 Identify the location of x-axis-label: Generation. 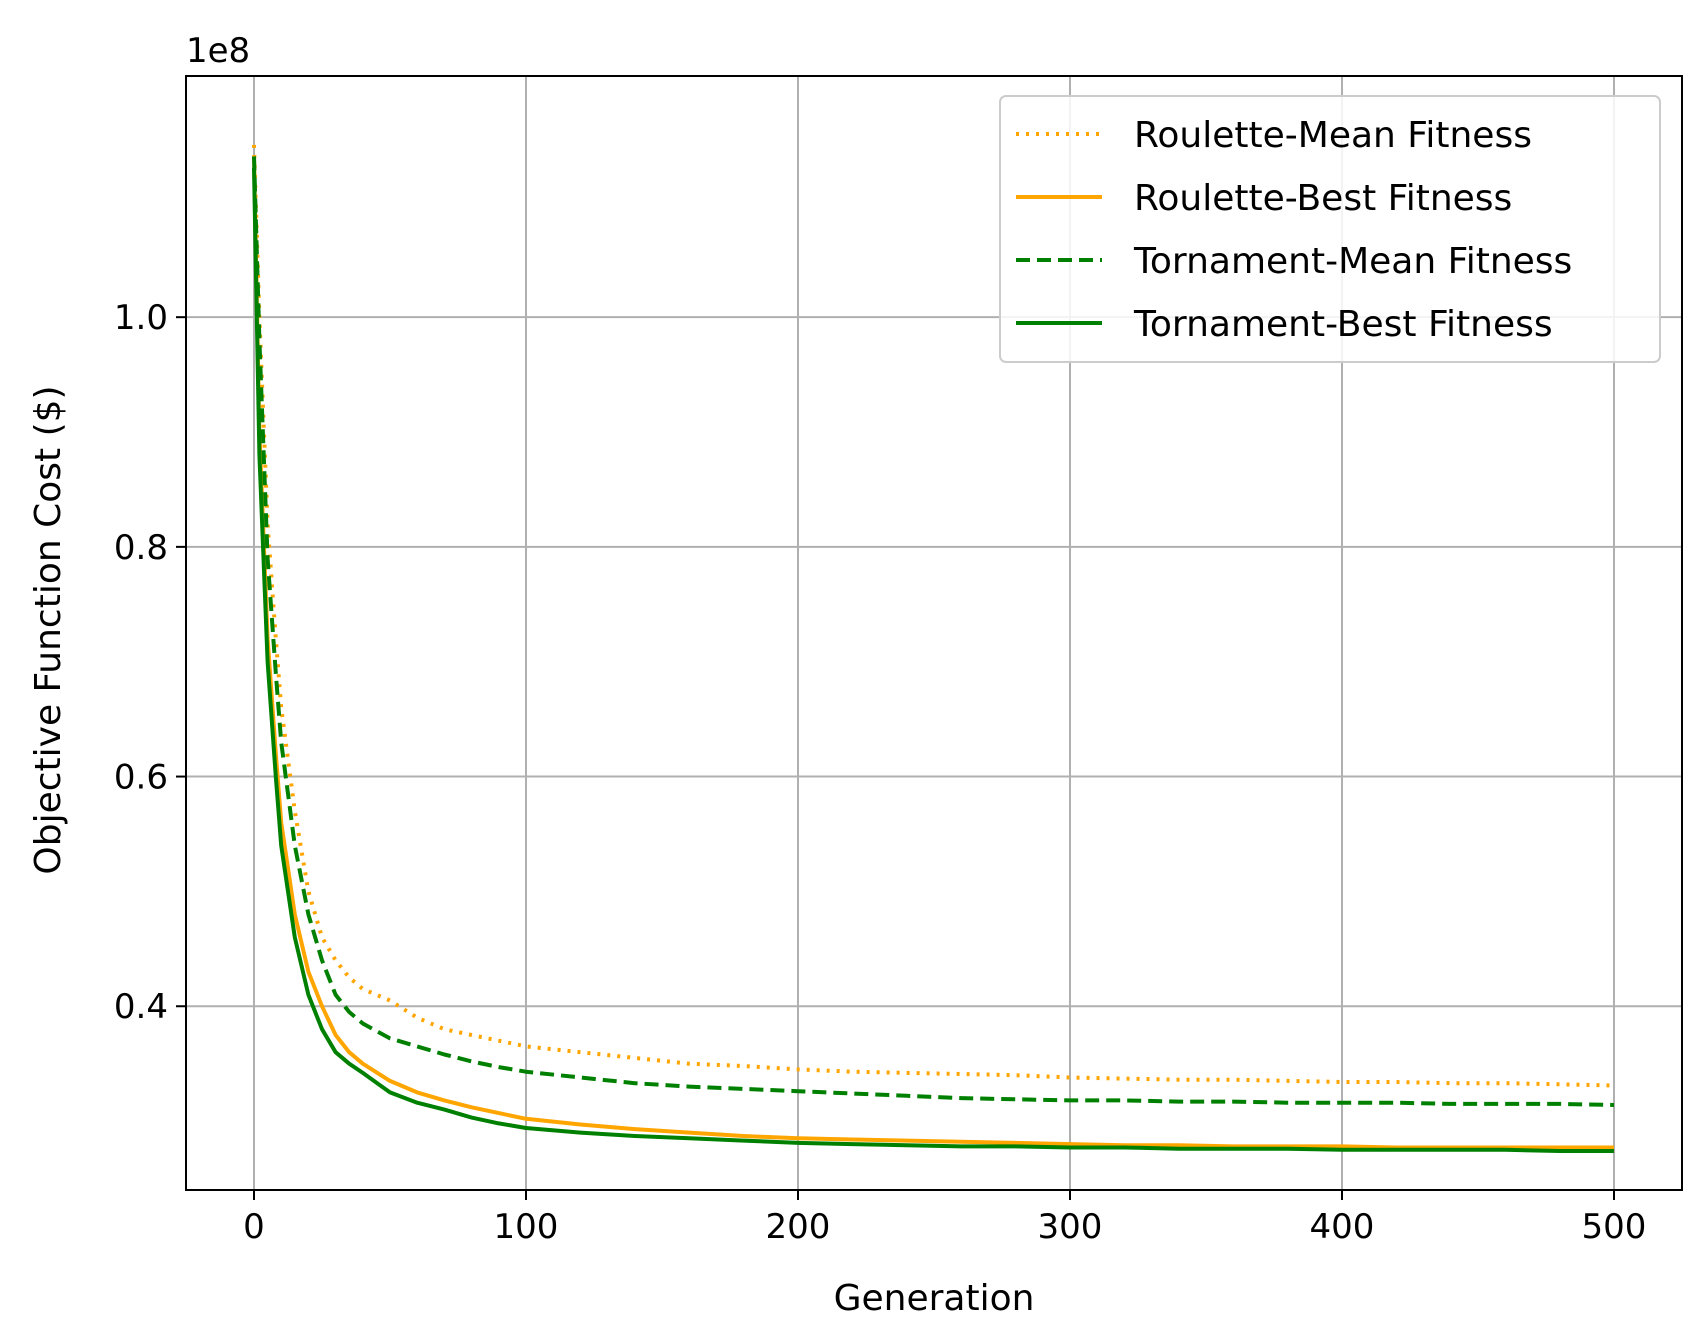
(934, 1298).